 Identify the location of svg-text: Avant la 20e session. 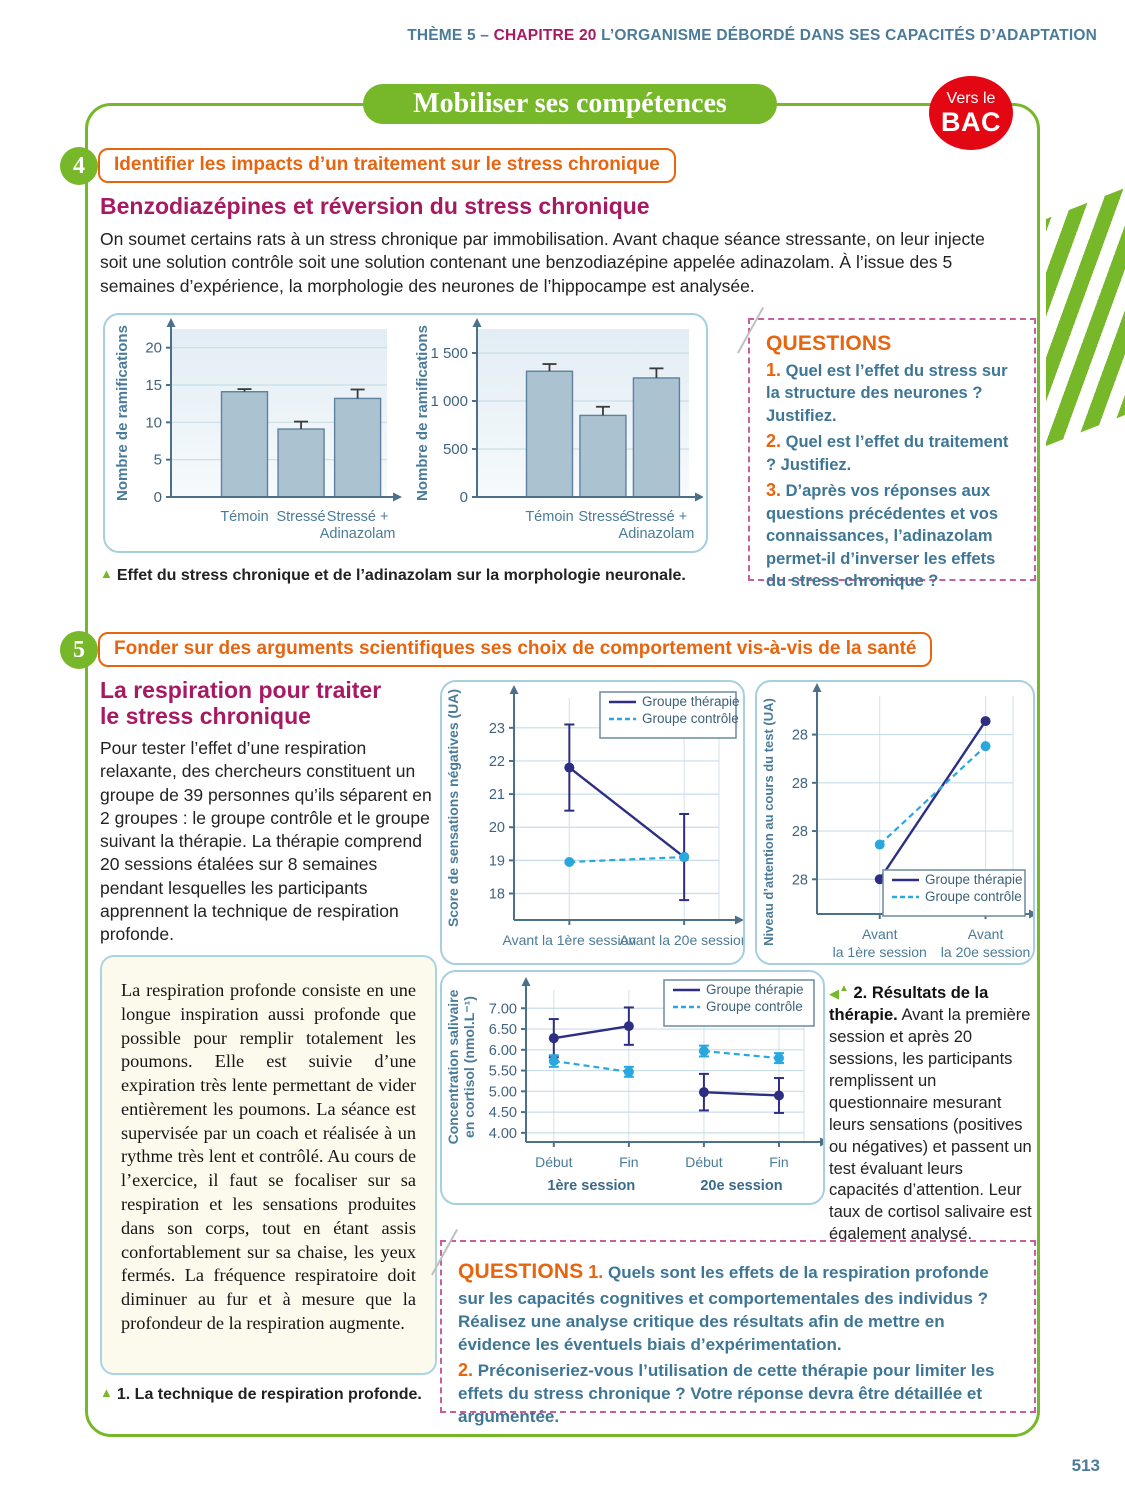
(681, 940).